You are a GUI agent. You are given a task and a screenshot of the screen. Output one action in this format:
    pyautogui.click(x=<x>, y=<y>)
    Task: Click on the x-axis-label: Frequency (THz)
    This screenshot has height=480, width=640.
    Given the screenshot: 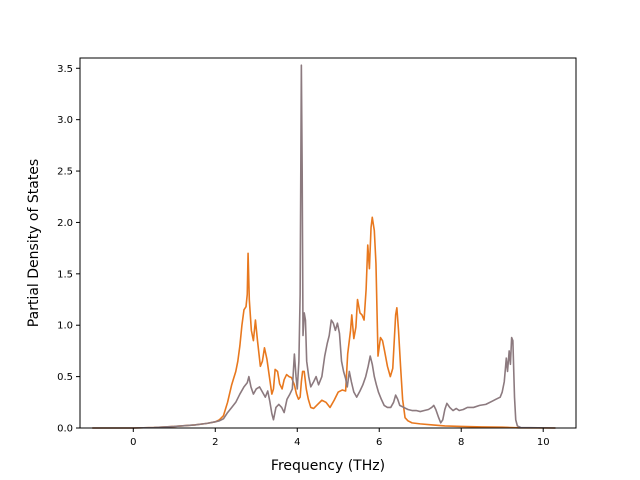 What is the action you would take?
    pyautogui.click(x=328, y=466)
    